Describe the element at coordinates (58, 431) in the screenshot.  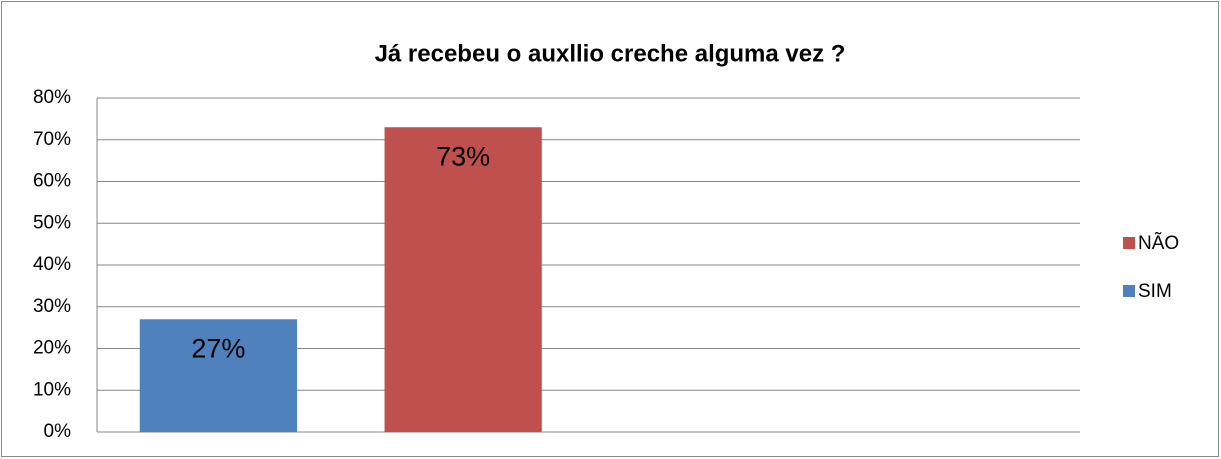
I see `y-tick-label: 0%` at that location.